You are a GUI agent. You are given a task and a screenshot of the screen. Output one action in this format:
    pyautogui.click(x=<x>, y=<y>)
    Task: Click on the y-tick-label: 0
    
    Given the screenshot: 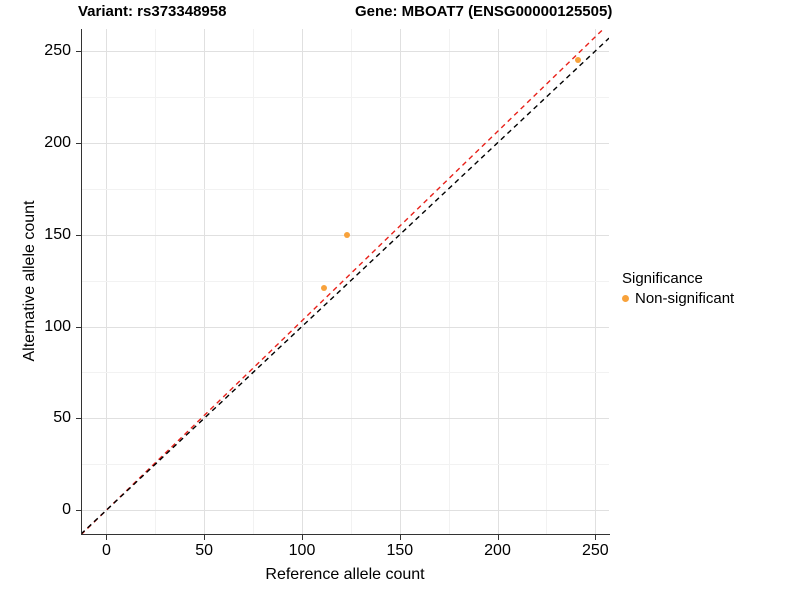 What is the action you would take?
    pyautogui.click(x=66, y=510)
    